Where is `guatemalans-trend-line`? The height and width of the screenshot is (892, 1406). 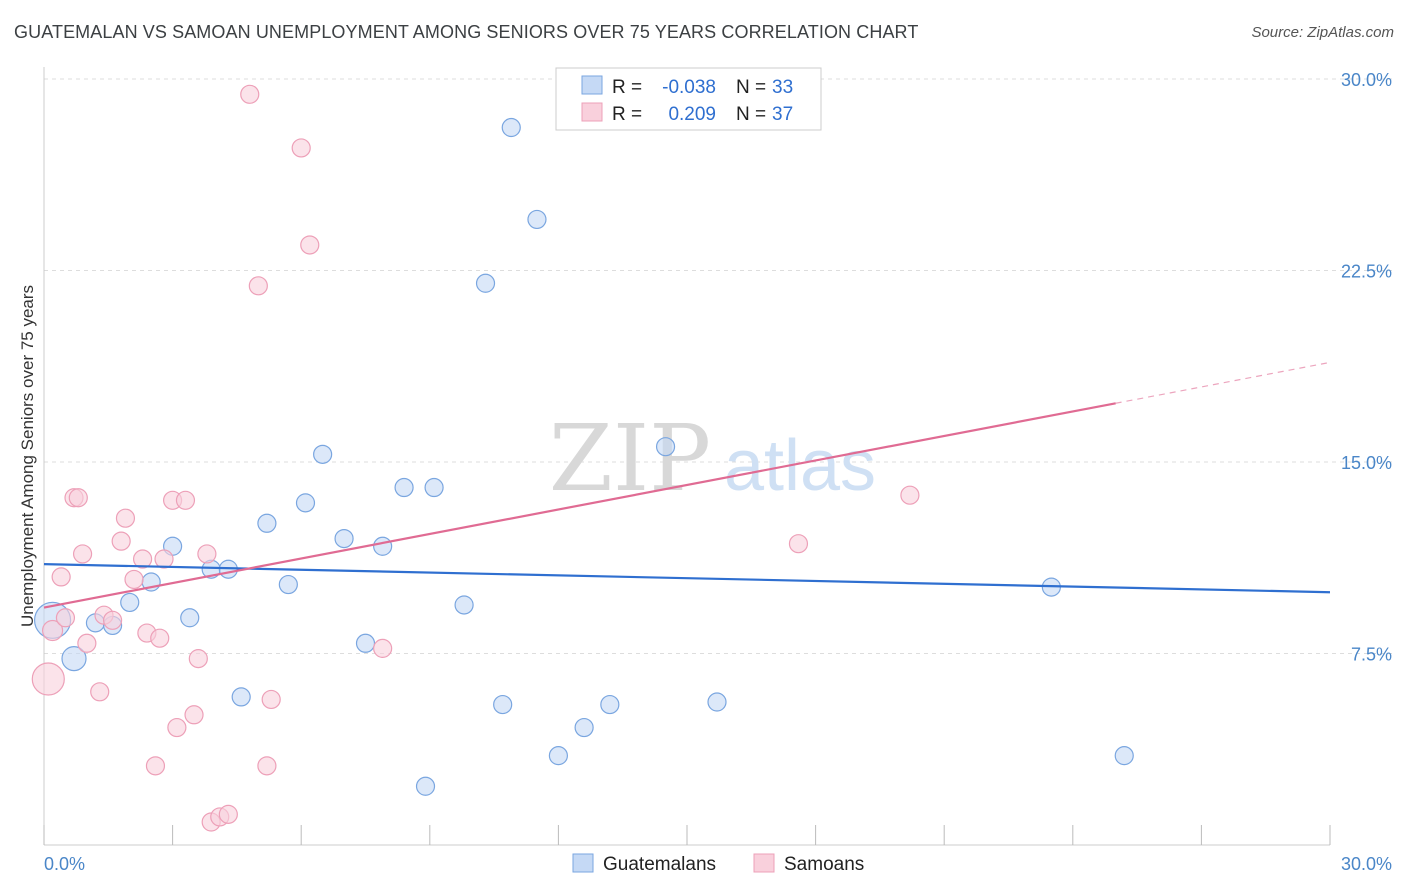 guatemalans-trend-line is located at coordinates (687, 578).